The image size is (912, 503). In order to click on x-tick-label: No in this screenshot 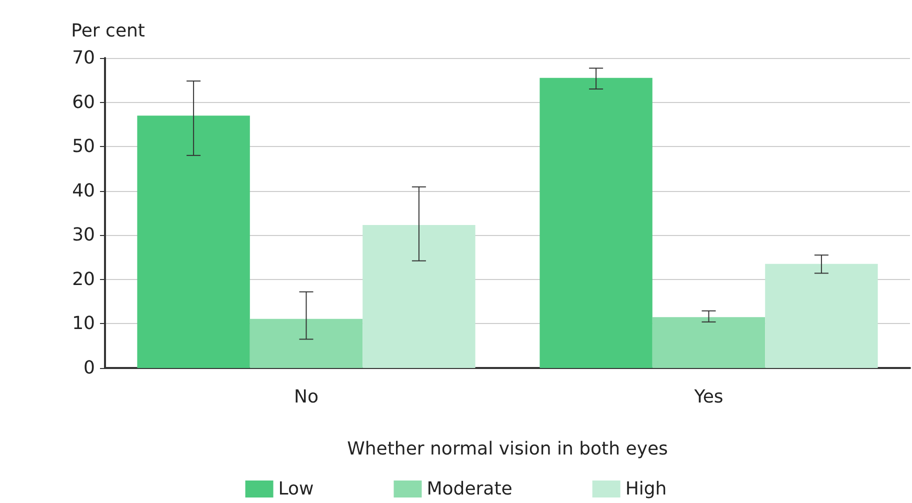, I will do `click(306, 397)`.